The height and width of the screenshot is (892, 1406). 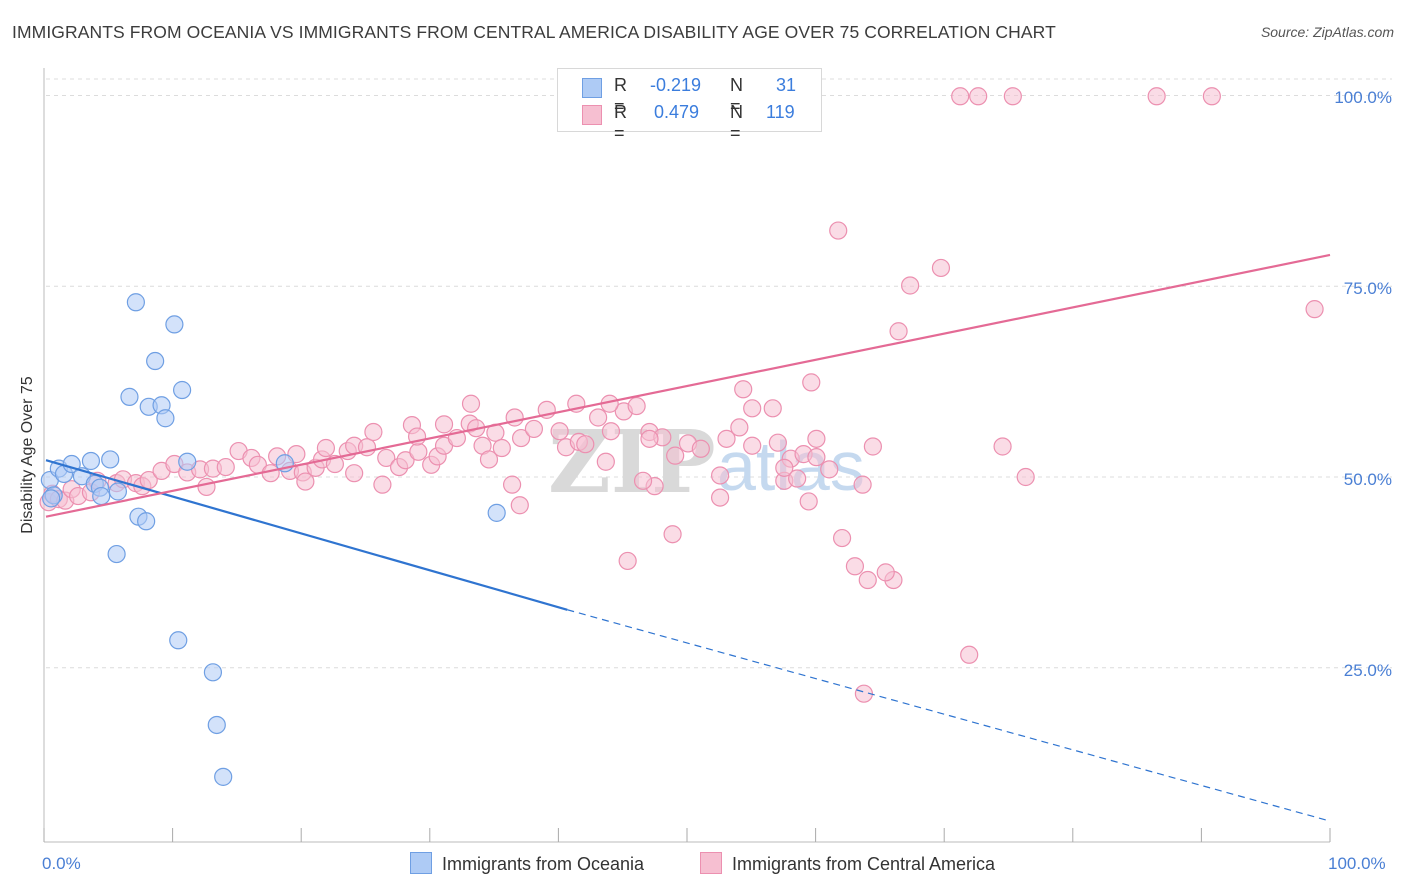 I want to click on y-tick-label-50: 50.0%, so click(x=1367, y=479).